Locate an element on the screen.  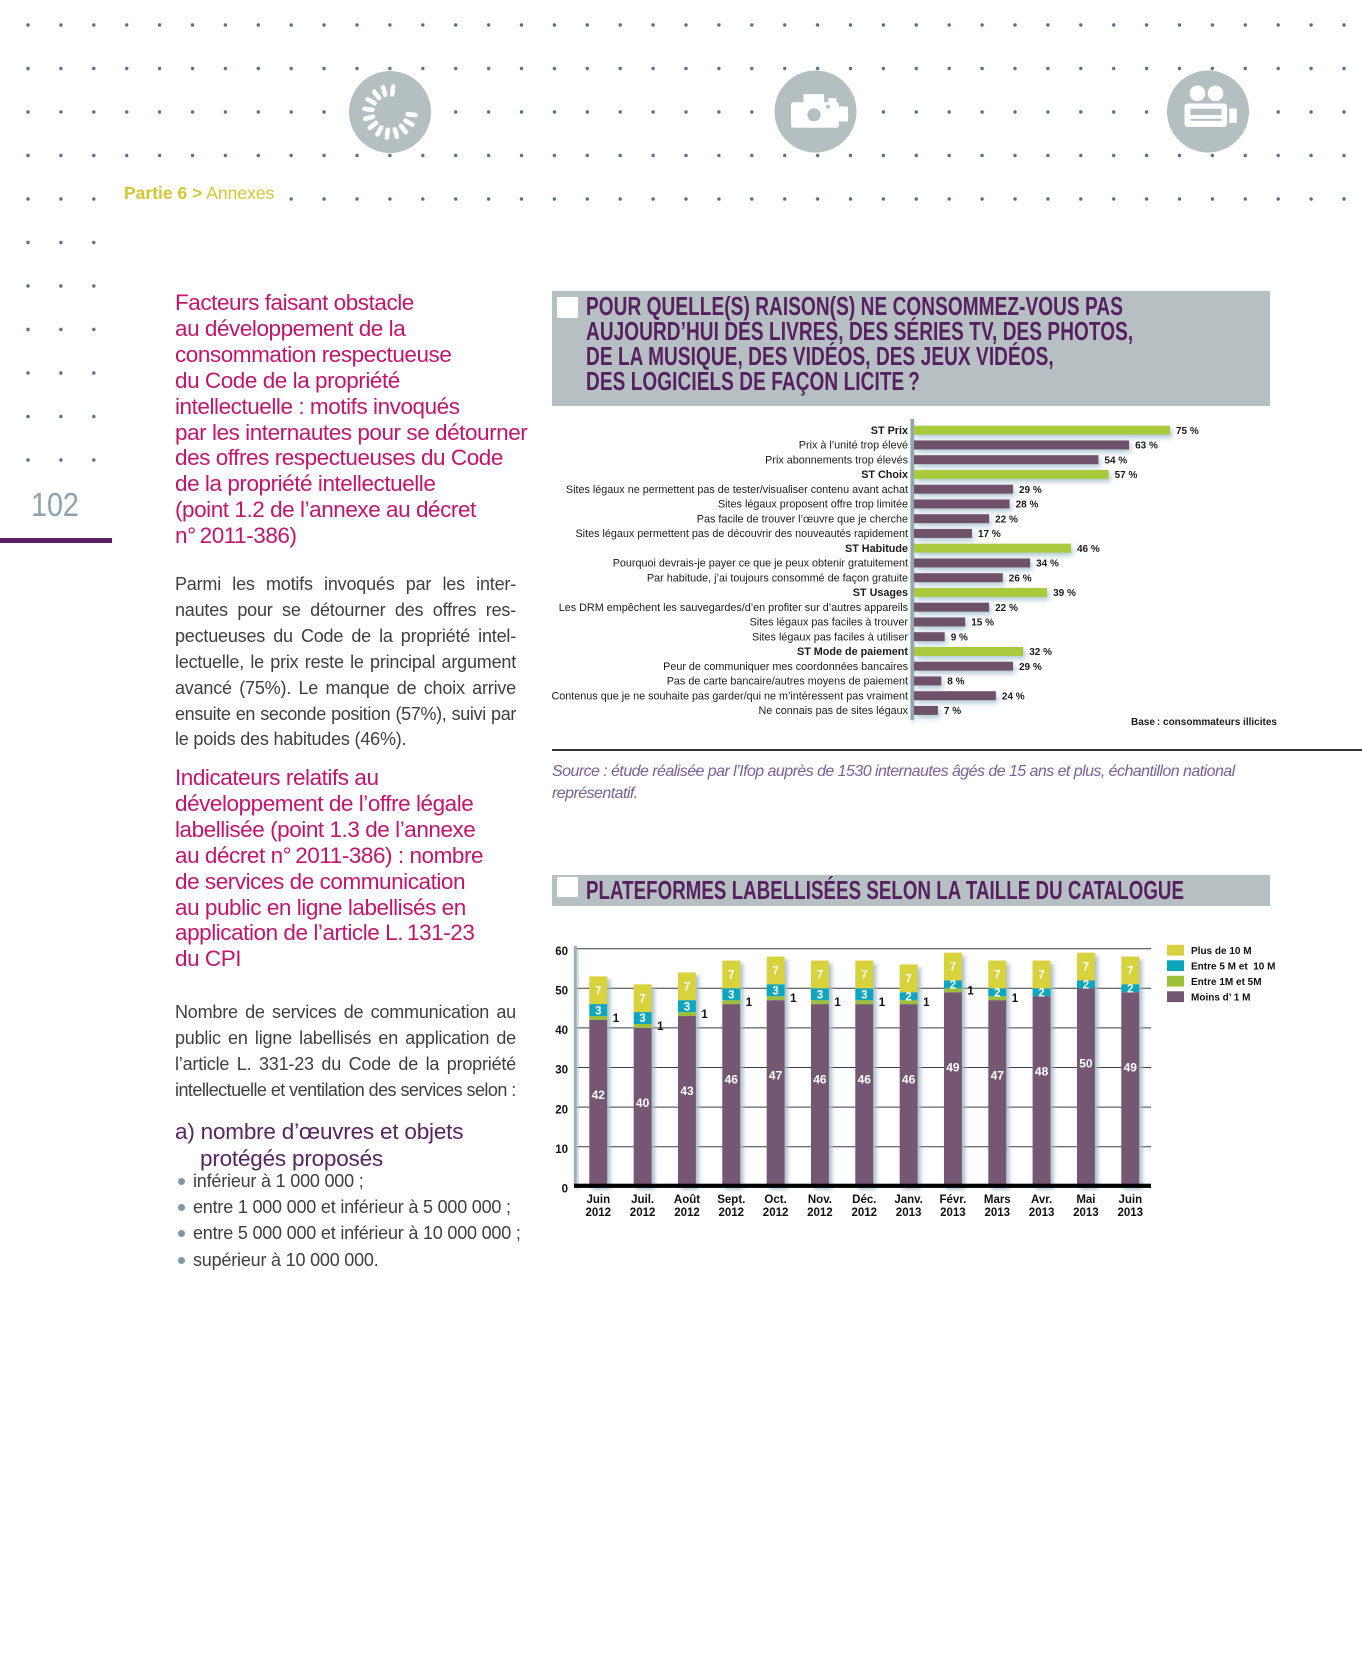
svg-text: 34 % is located at coordinates (1047, 564).